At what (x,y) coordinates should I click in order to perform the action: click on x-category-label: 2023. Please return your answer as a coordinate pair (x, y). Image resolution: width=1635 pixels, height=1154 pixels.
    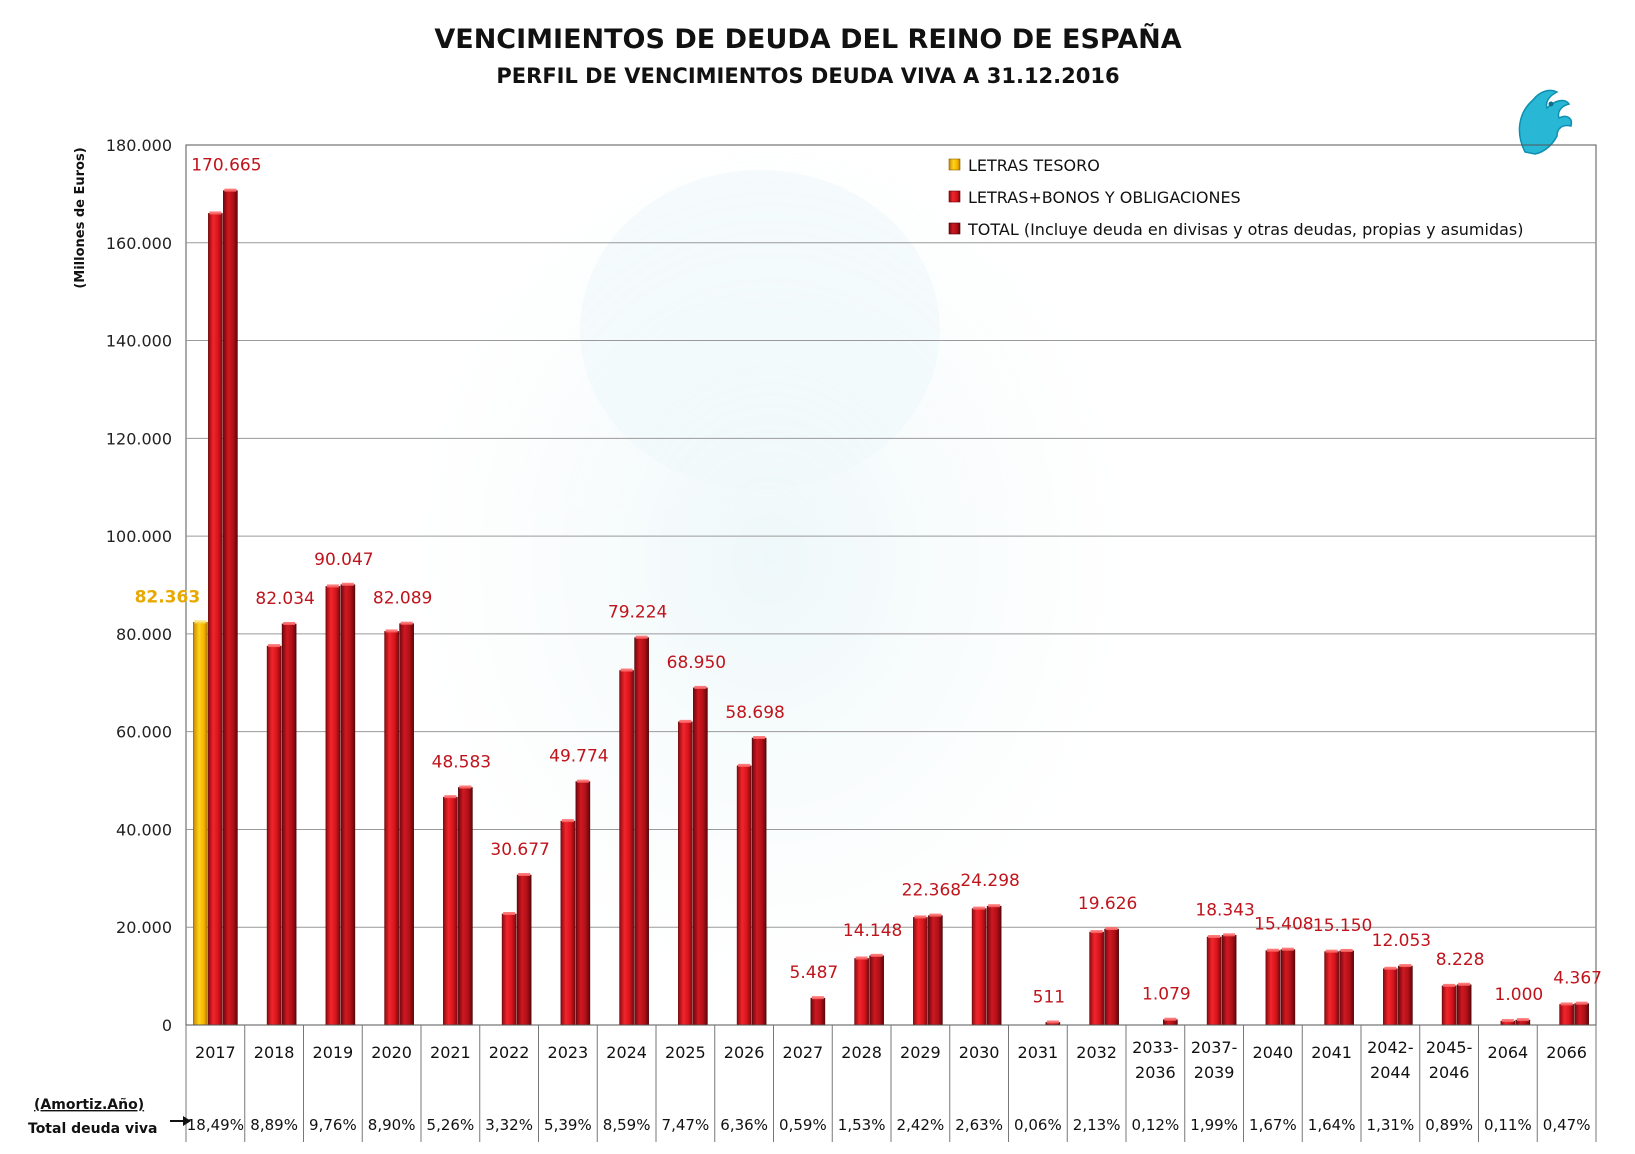
    Looking at the image, I should click on (568, 1052).